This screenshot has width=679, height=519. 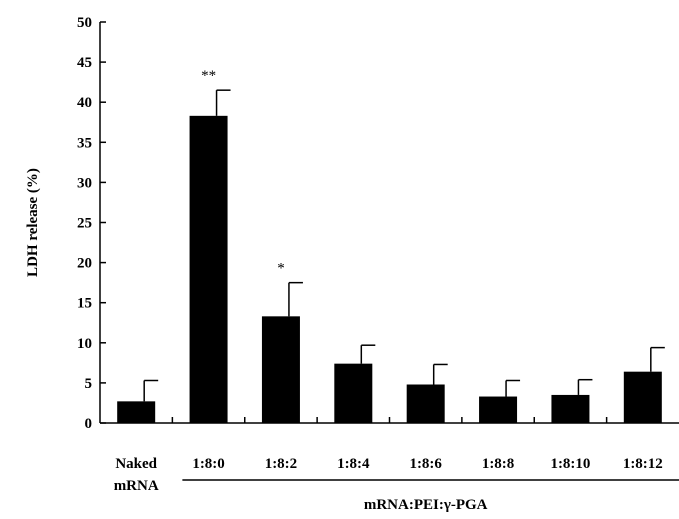 I want to click on x-category-label: 1:8:4, so click(x=353, y=464).